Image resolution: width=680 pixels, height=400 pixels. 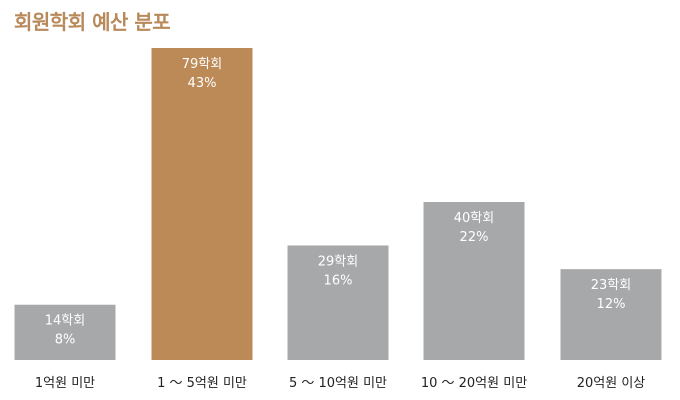 What do you see at coordinates (202, 83) in the screenshot?
I see `bar-percent-label-2: 43%` at bounding box center [202, 83].